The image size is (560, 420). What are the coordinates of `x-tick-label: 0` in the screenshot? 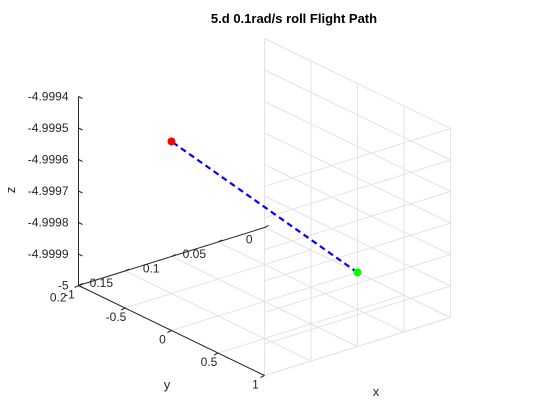 It's located at (162, 340).